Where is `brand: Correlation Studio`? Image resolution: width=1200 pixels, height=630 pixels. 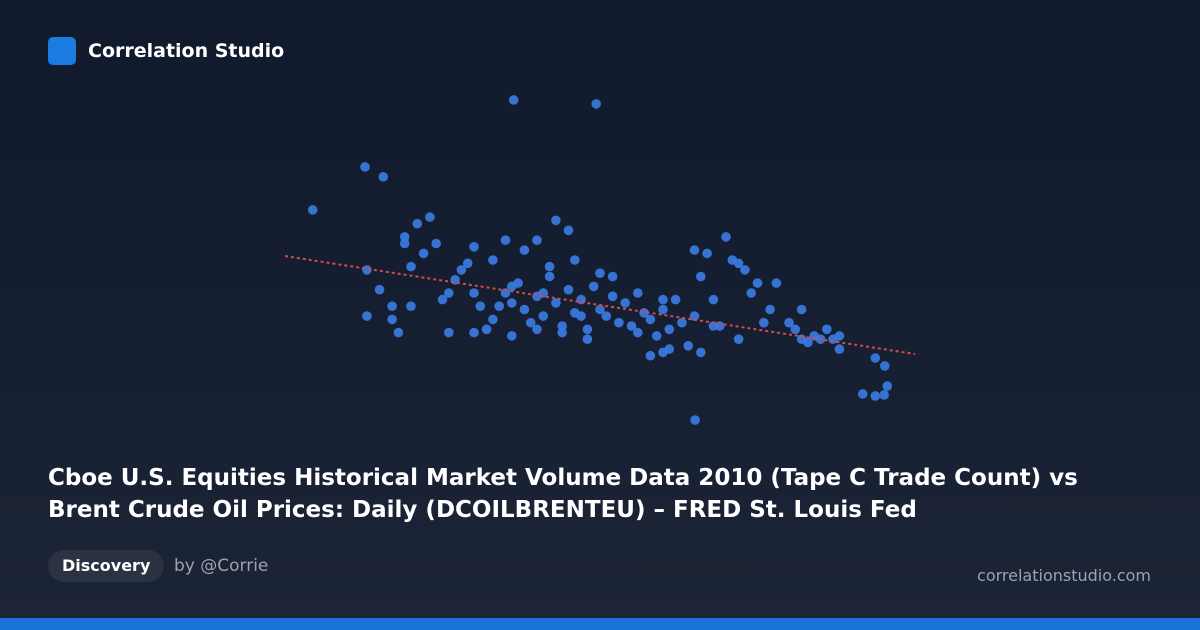
brand: Correlation Studio is located at coordinates (186, 51).